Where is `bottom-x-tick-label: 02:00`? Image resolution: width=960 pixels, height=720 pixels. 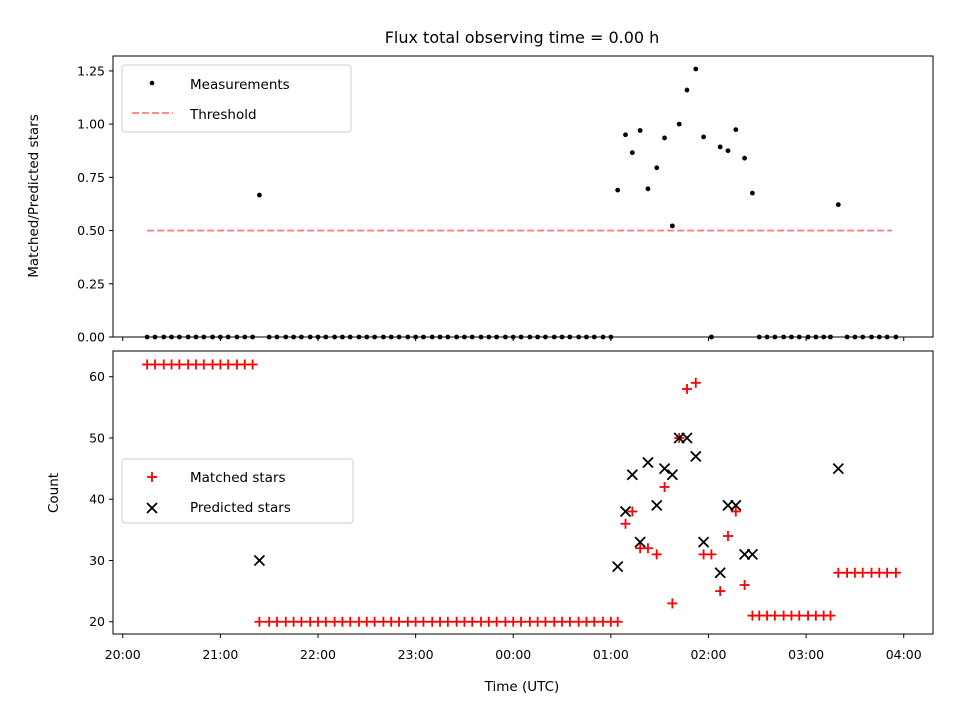 bottom-x-tick-label: 02:00 is located at coordinates (708, 654).